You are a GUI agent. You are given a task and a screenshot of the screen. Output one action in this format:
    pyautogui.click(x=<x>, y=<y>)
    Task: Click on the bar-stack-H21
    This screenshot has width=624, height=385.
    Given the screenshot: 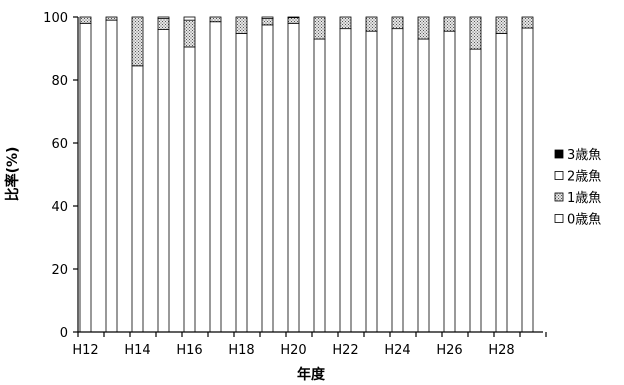 What is the action you would take?
    pyautogui.click(x=319, y=174)
    